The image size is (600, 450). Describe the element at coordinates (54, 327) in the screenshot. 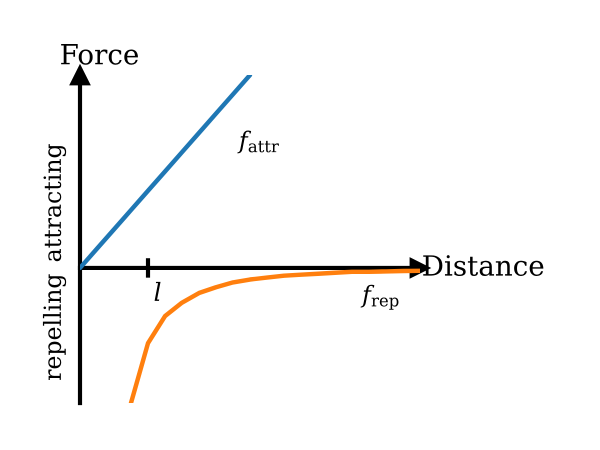

I see `text: repelling` at that location.